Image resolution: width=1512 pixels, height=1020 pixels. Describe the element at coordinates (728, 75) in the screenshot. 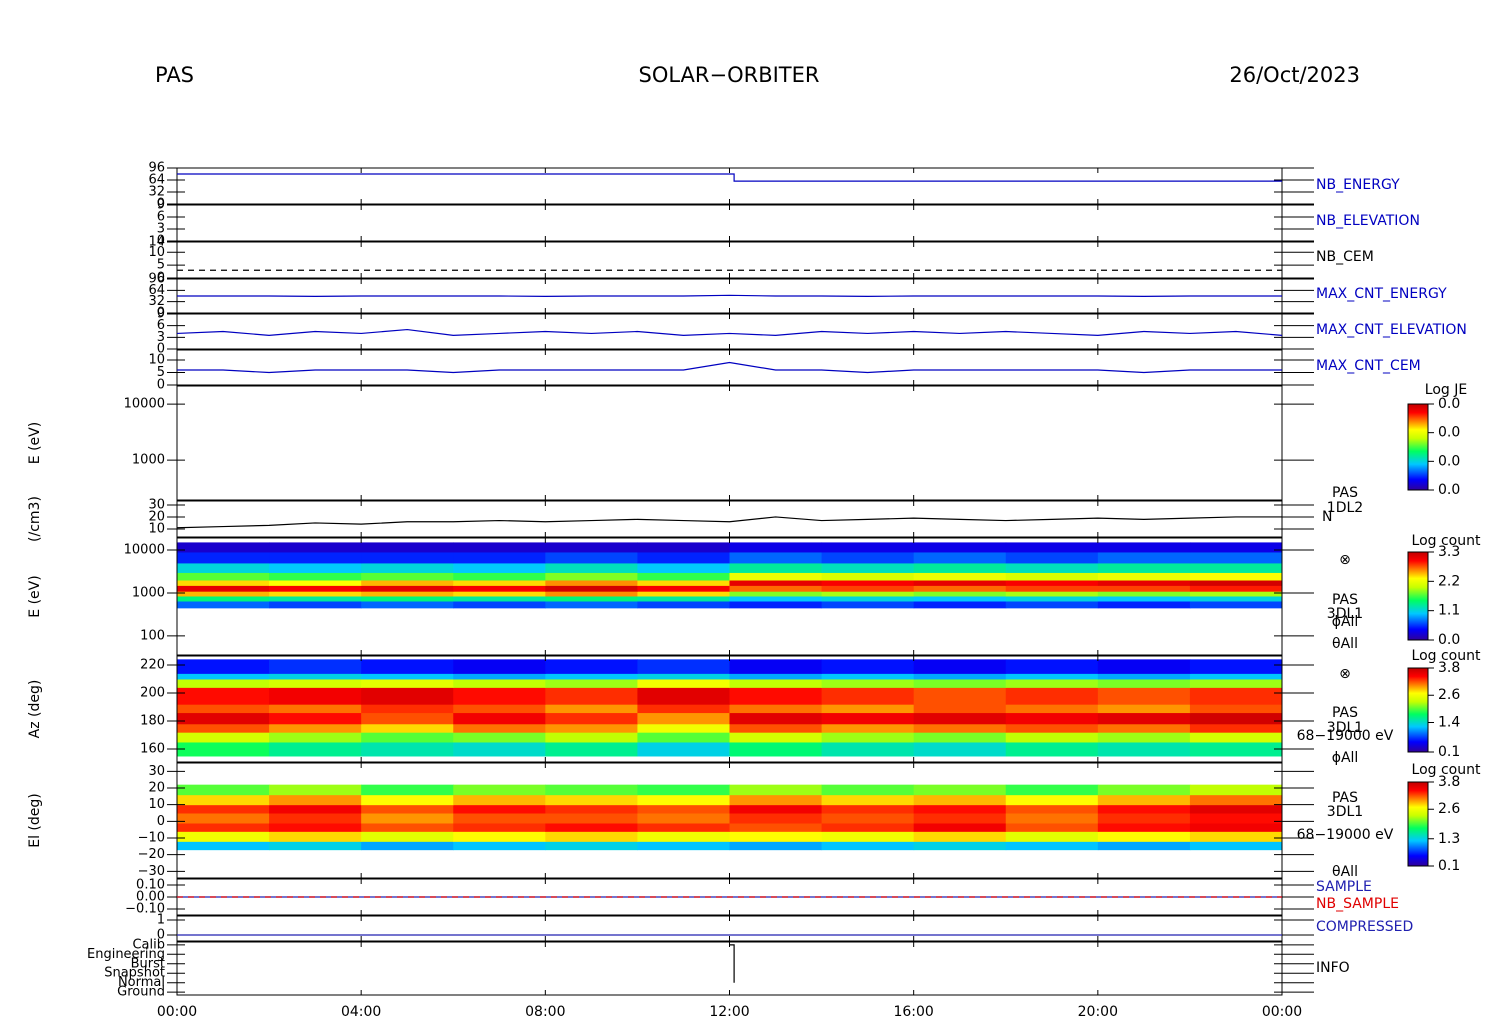

I see `mission-title: SOLAR−ORBITER` at that location.